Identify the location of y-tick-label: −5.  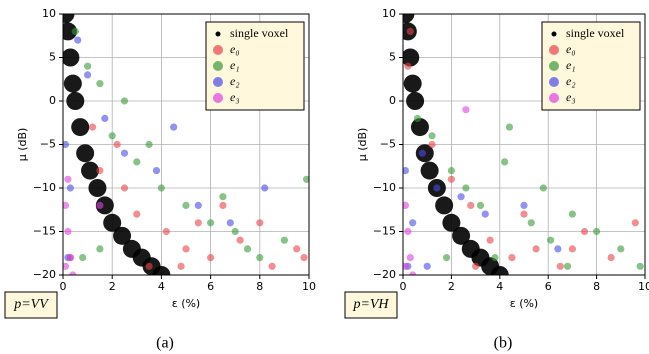
(388, 144).